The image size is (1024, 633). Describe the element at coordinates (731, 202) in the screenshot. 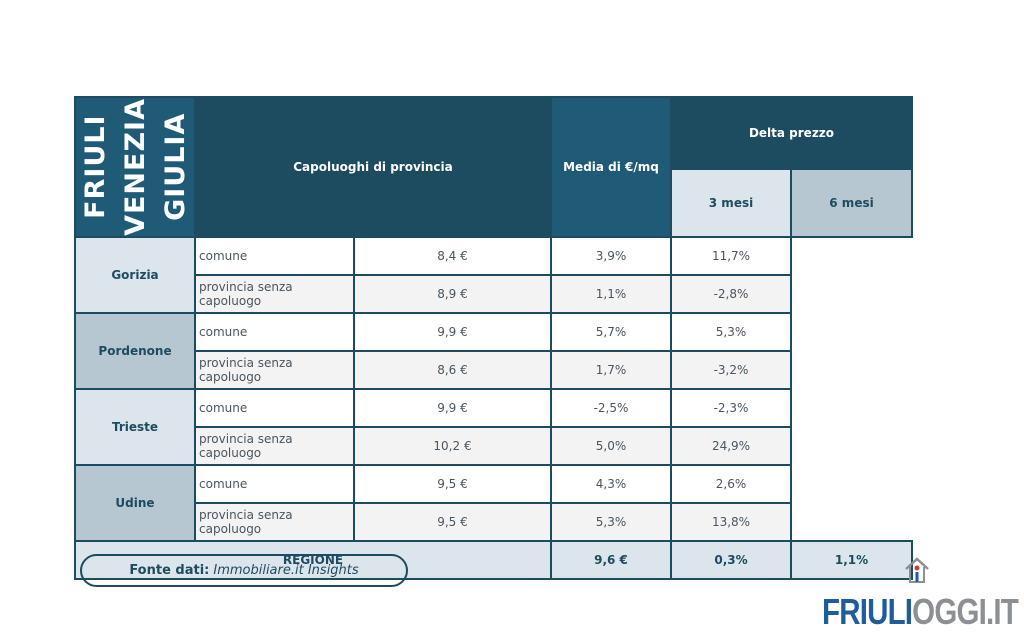

I see `header-3-mesi: 3 mesi` at that location.